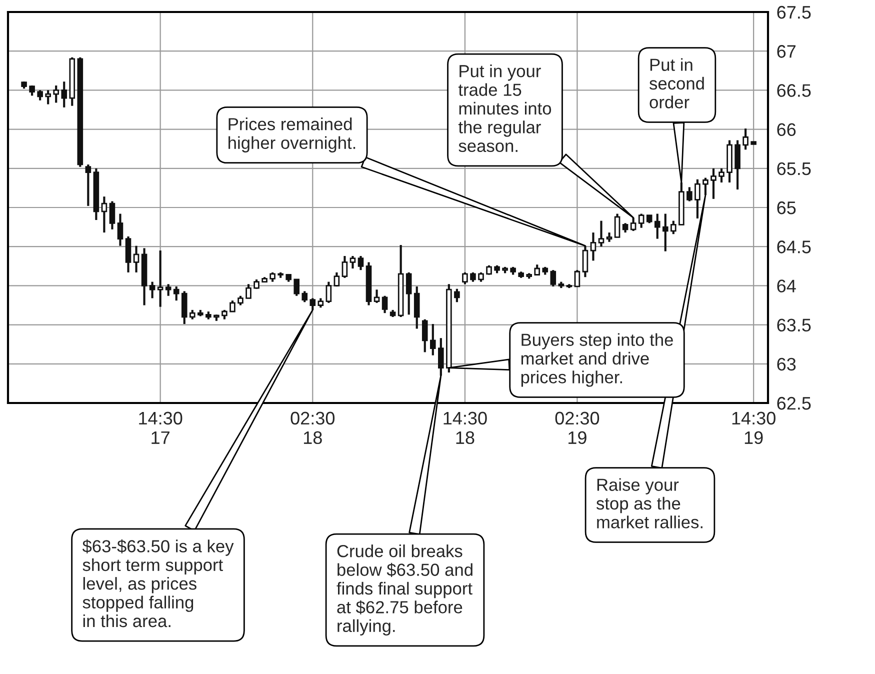 This screenshot has width=875, height=674. What do you see at coordinates (292, 135) in the screenshot?
I see `annotation: Prices remained higher overnight.` at bounding box center [292, 135].